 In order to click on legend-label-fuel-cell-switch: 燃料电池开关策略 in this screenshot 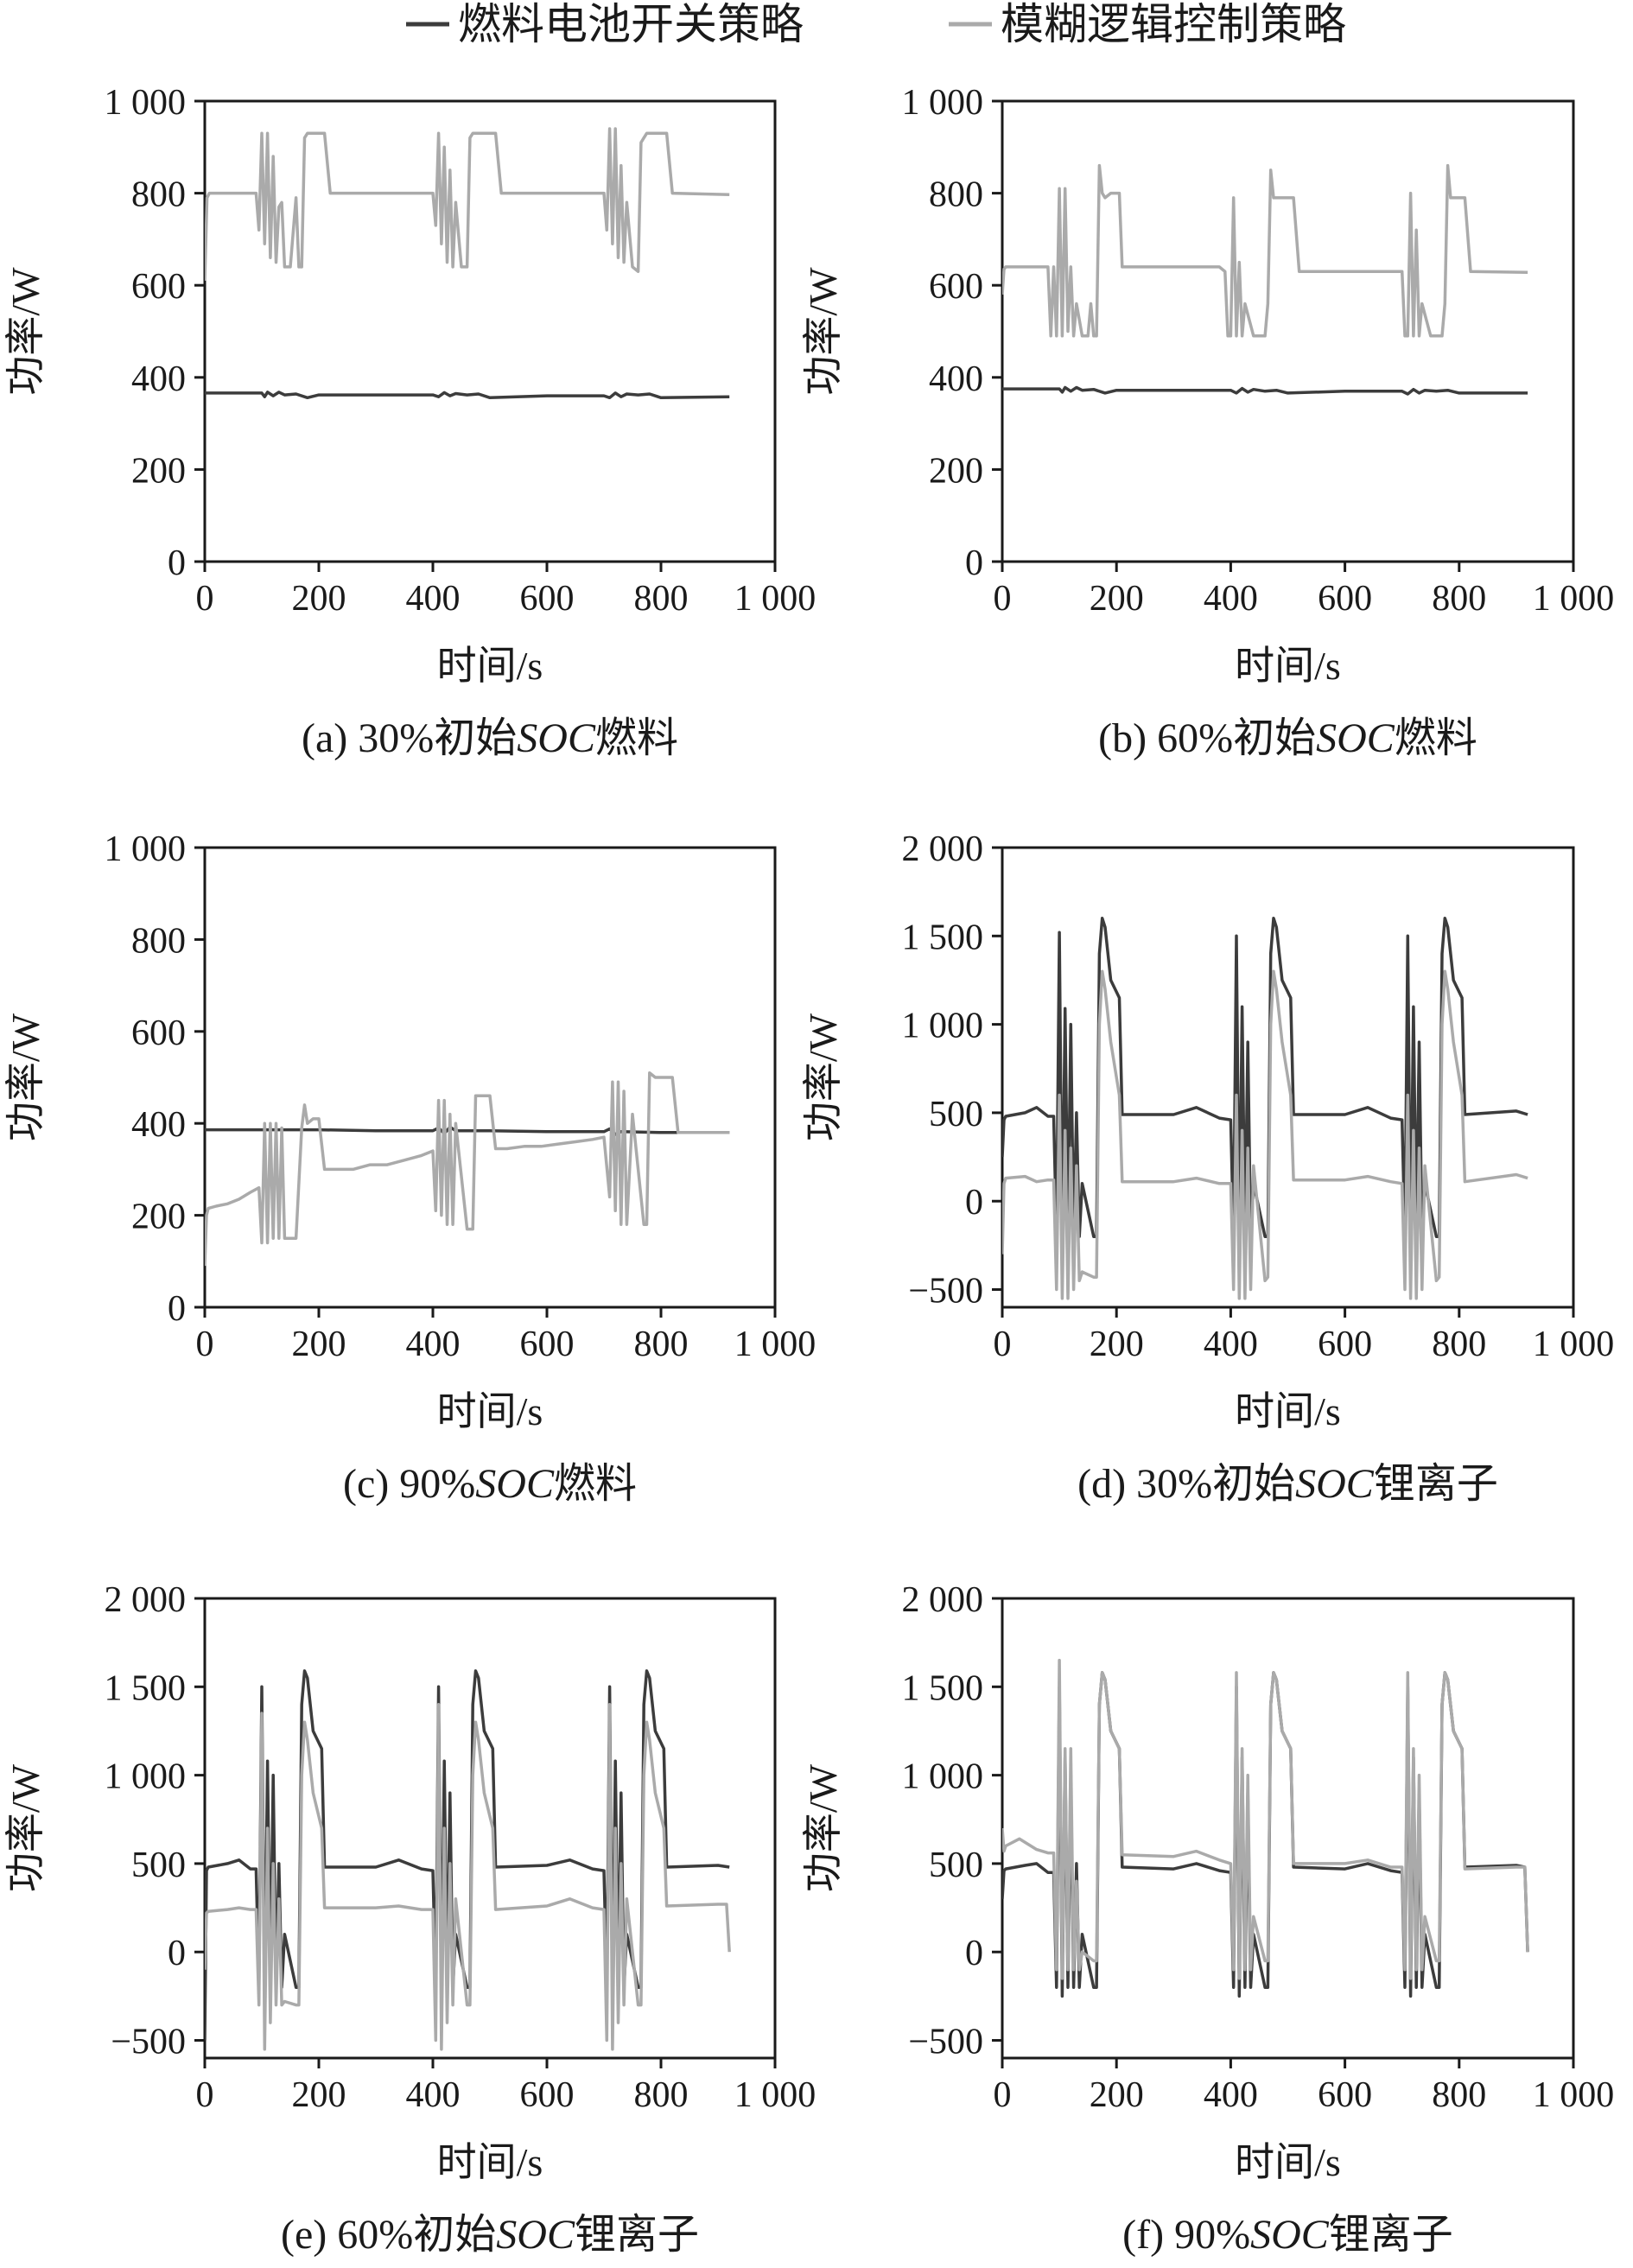, I will do `click(631, 24)`.